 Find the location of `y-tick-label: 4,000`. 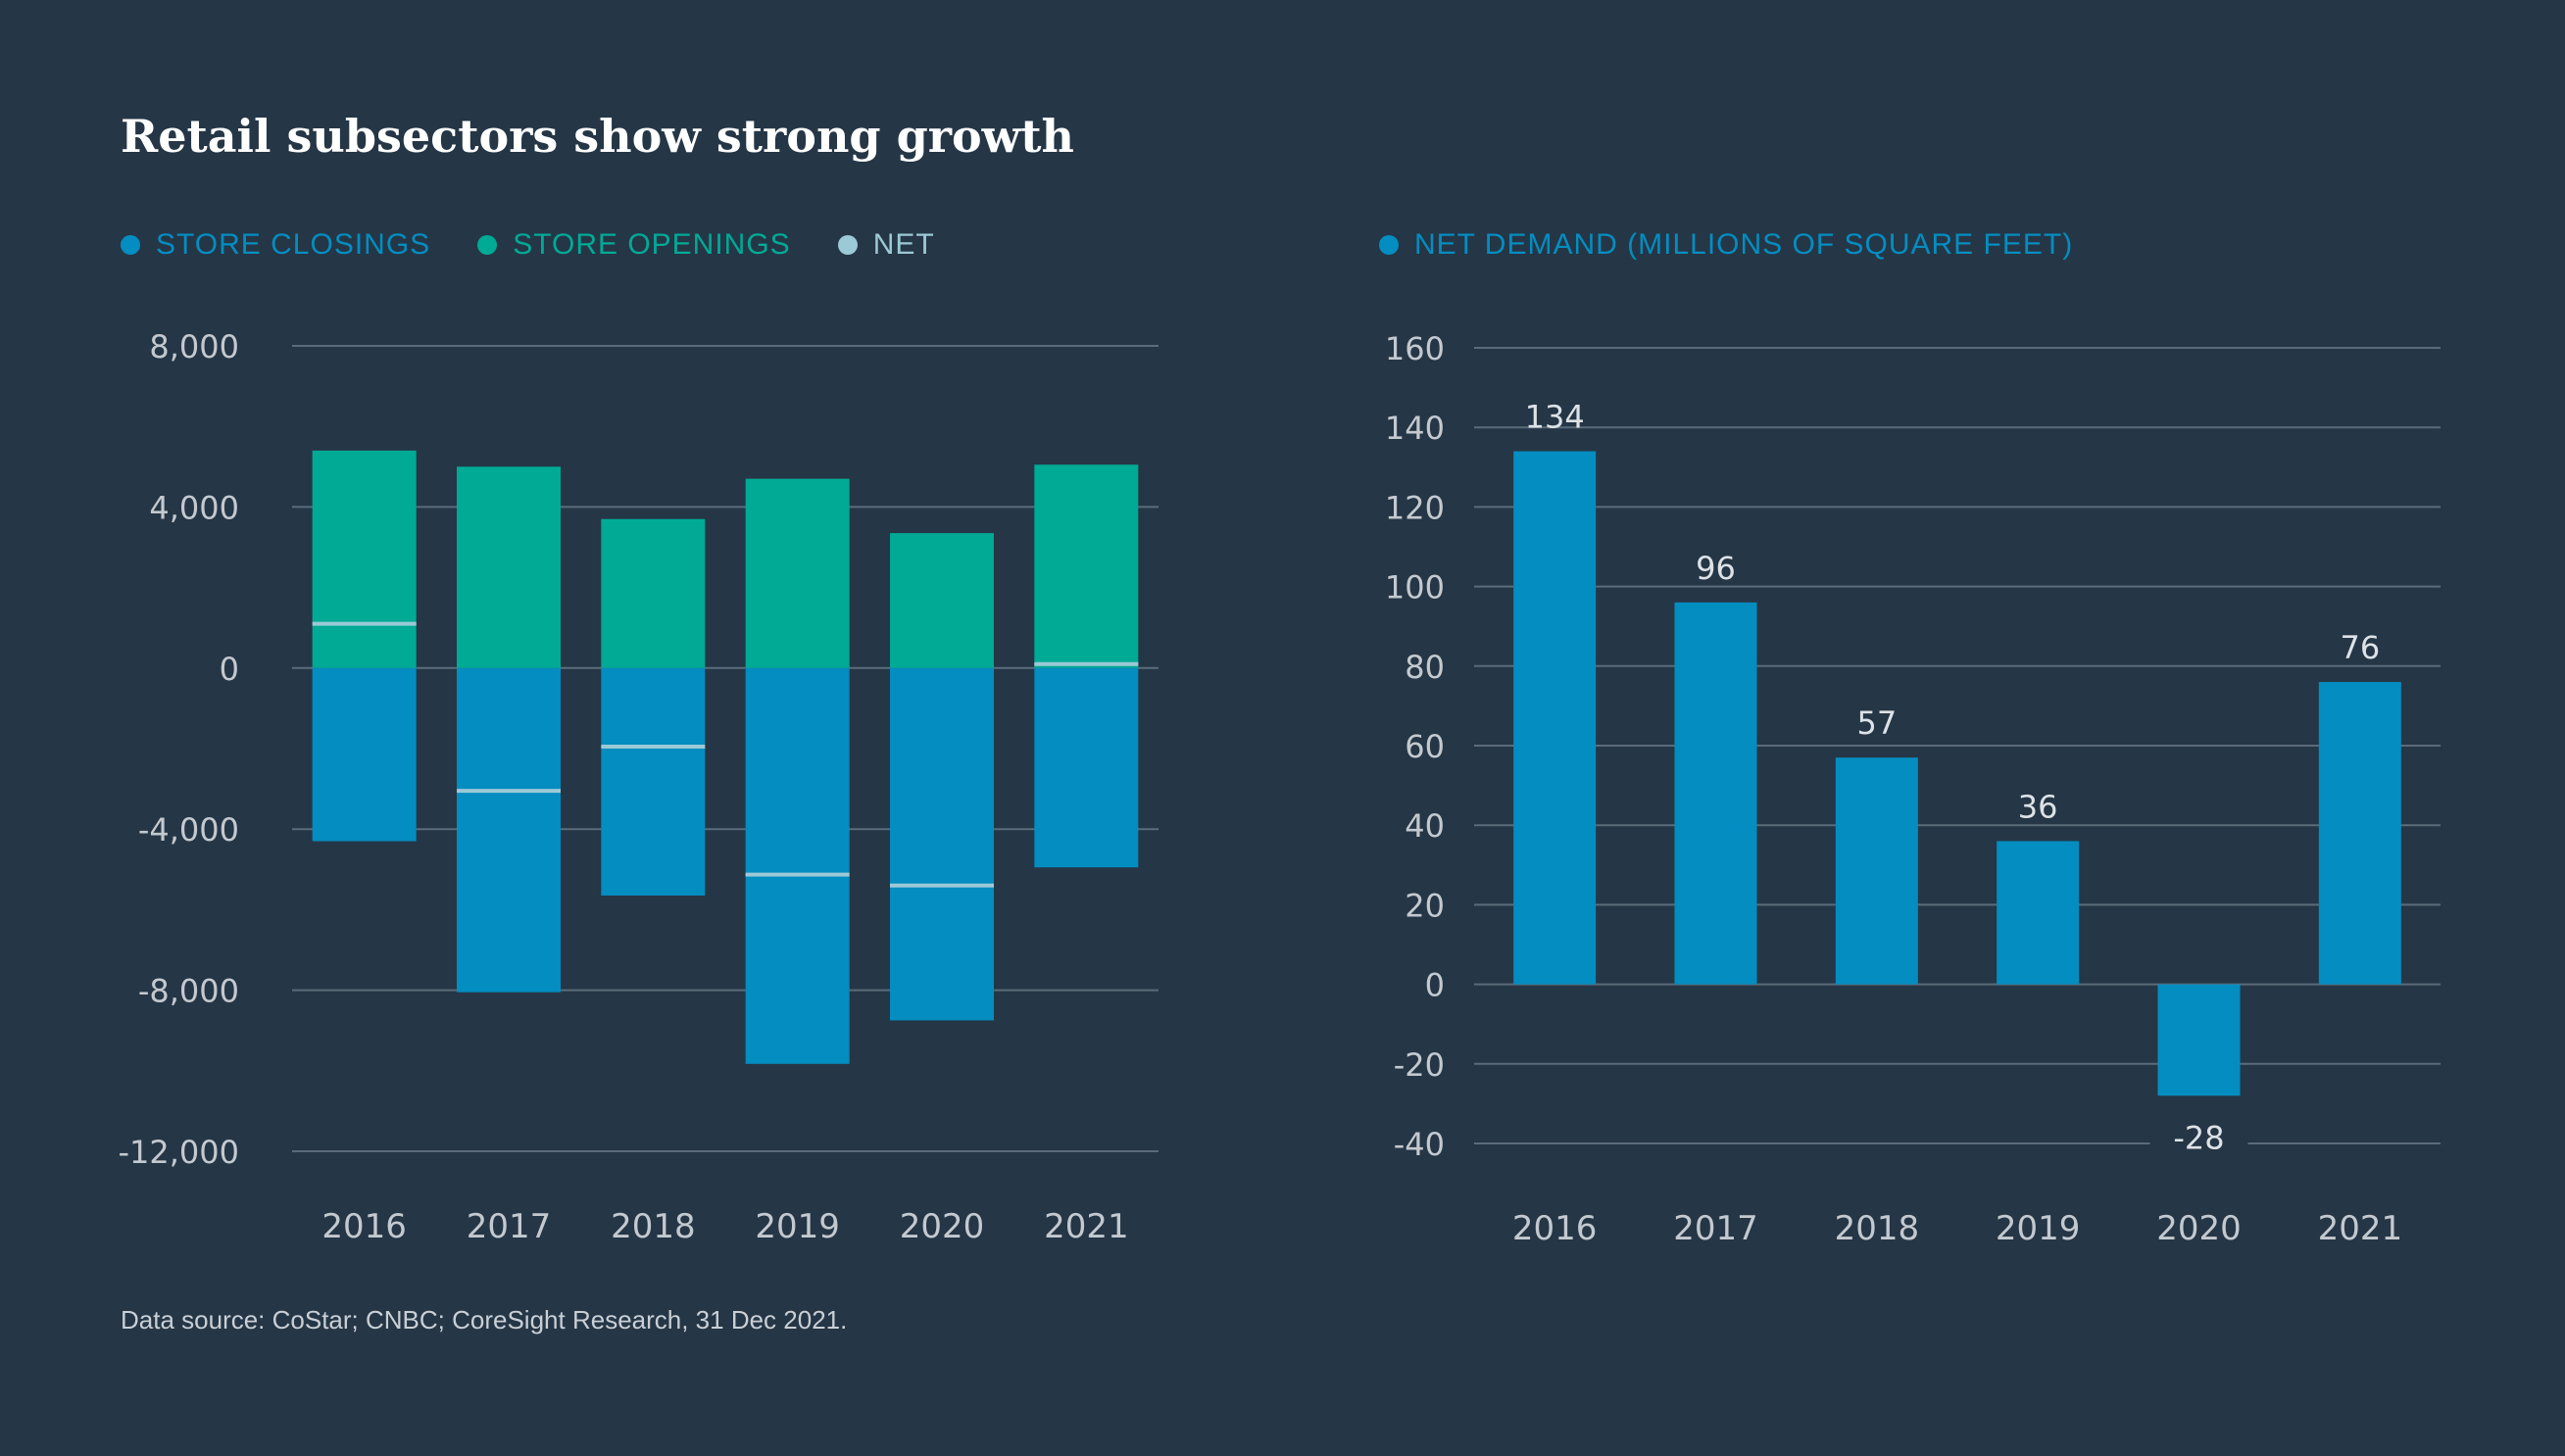

y-tick-label: 4,000 is located at coordinates (194, 507).